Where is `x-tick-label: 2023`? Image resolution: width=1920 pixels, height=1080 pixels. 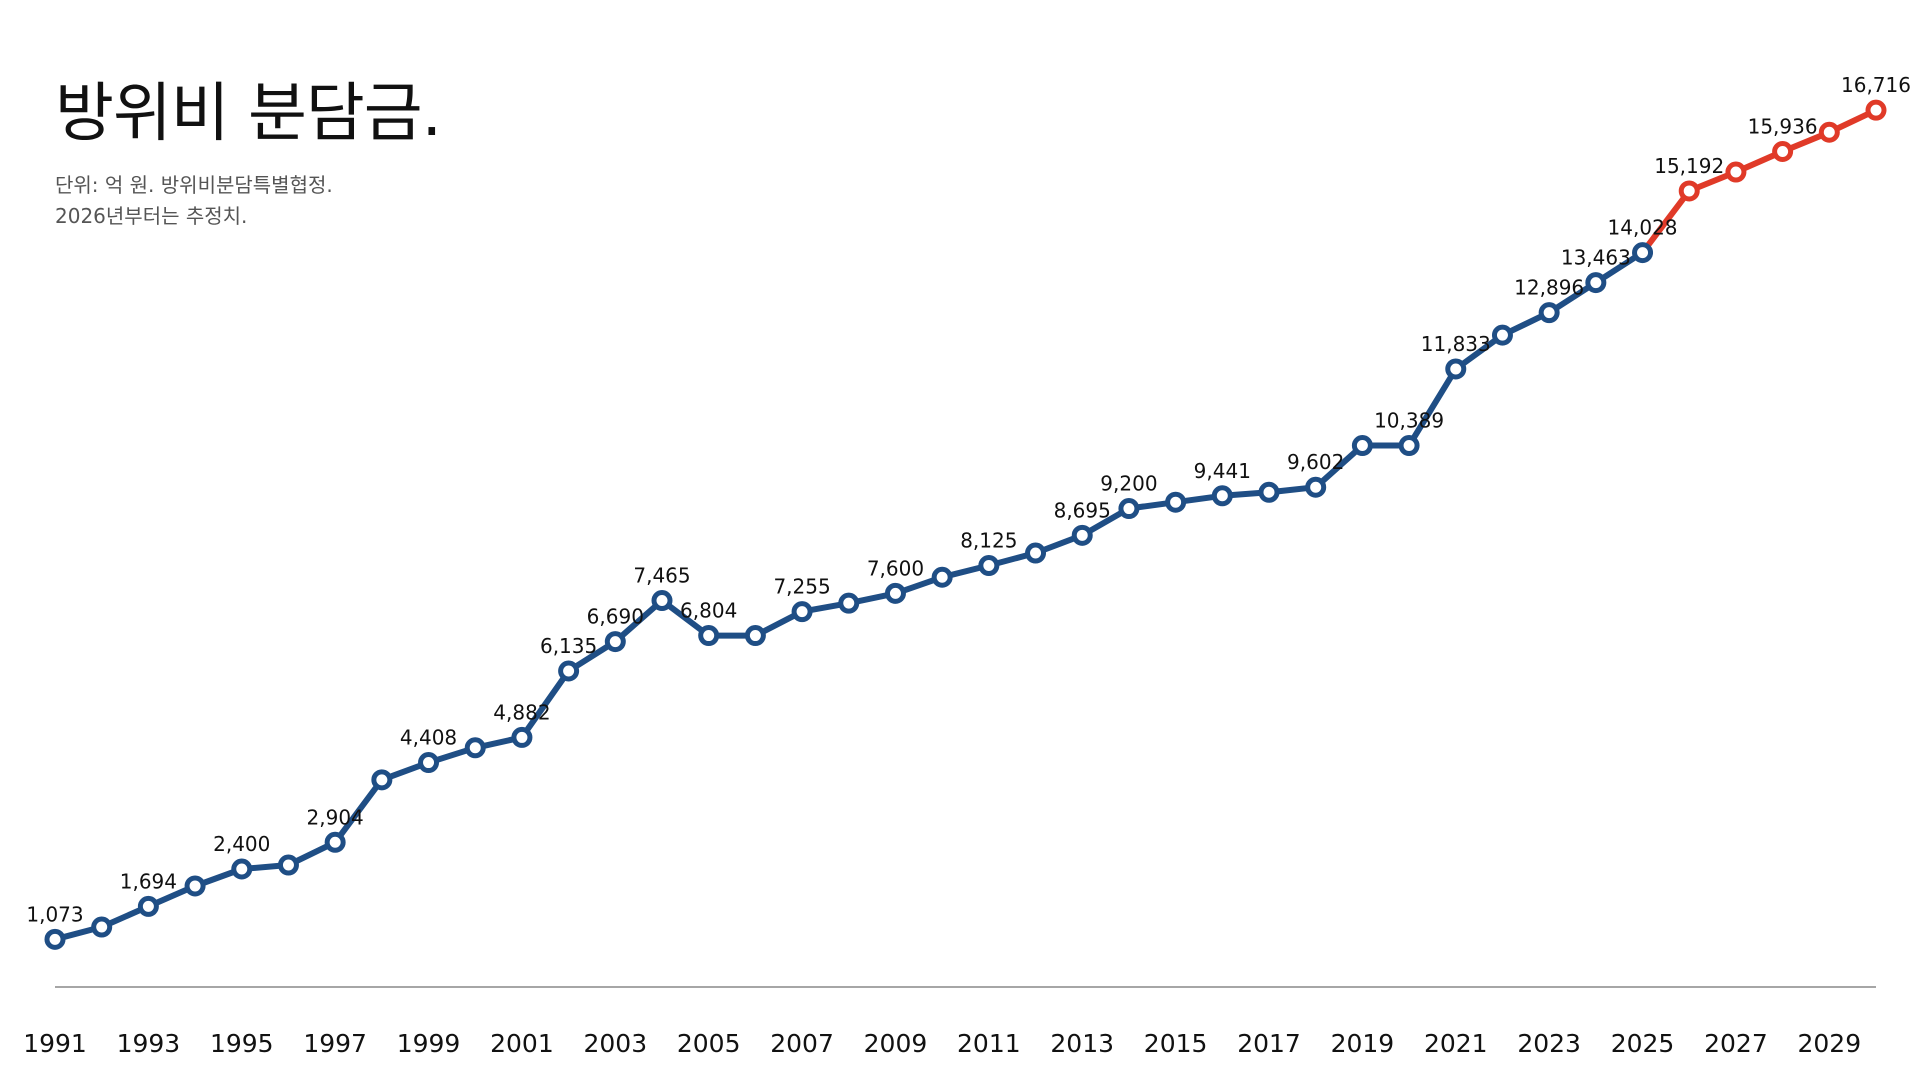 x-tick-label: 2023 is located at coordinates (1549, 1043).